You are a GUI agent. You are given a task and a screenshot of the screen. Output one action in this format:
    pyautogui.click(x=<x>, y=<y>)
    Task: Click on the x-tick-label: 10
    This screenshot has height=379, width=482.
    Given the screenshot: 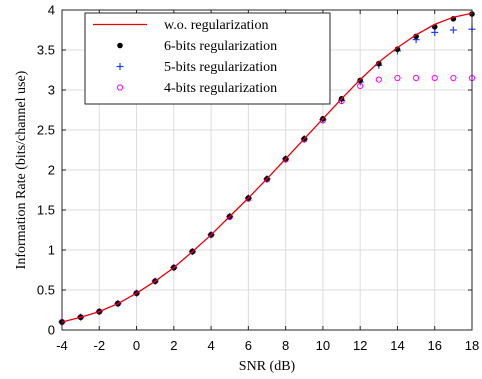 What is the action you would take?
    pyautogui.click(x=323, y=345)
    